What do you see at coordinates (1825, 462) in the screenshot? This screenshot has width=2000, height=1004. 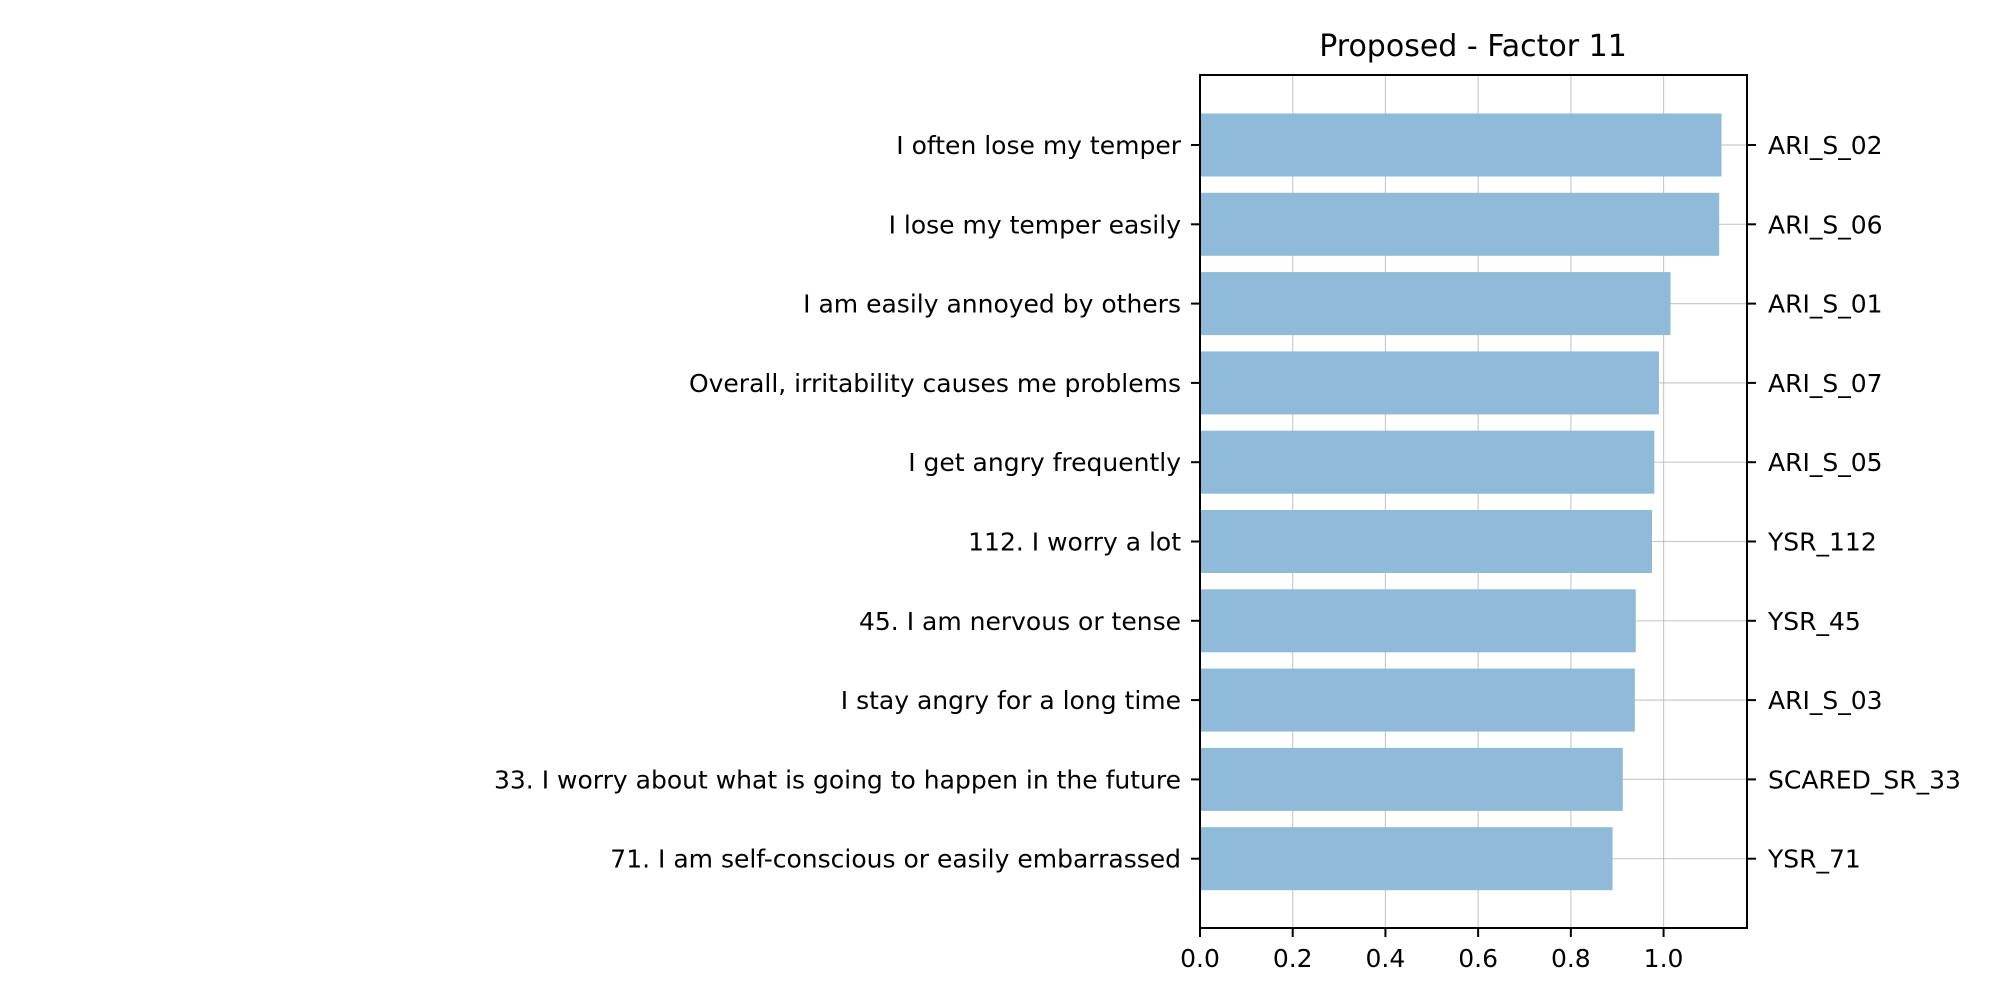 I see `item-code-label: ARI_S_05` at bounding box center [1825, 462].